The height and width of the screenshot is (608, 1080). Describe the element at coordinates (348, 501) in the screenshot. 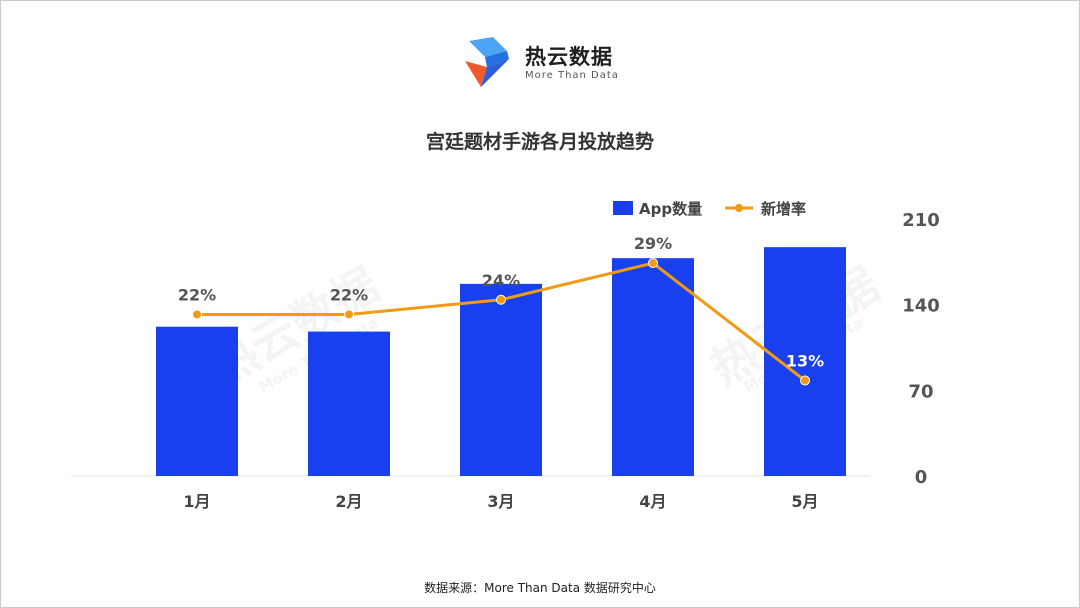

I see `x-tick-label: 2月` at that location.